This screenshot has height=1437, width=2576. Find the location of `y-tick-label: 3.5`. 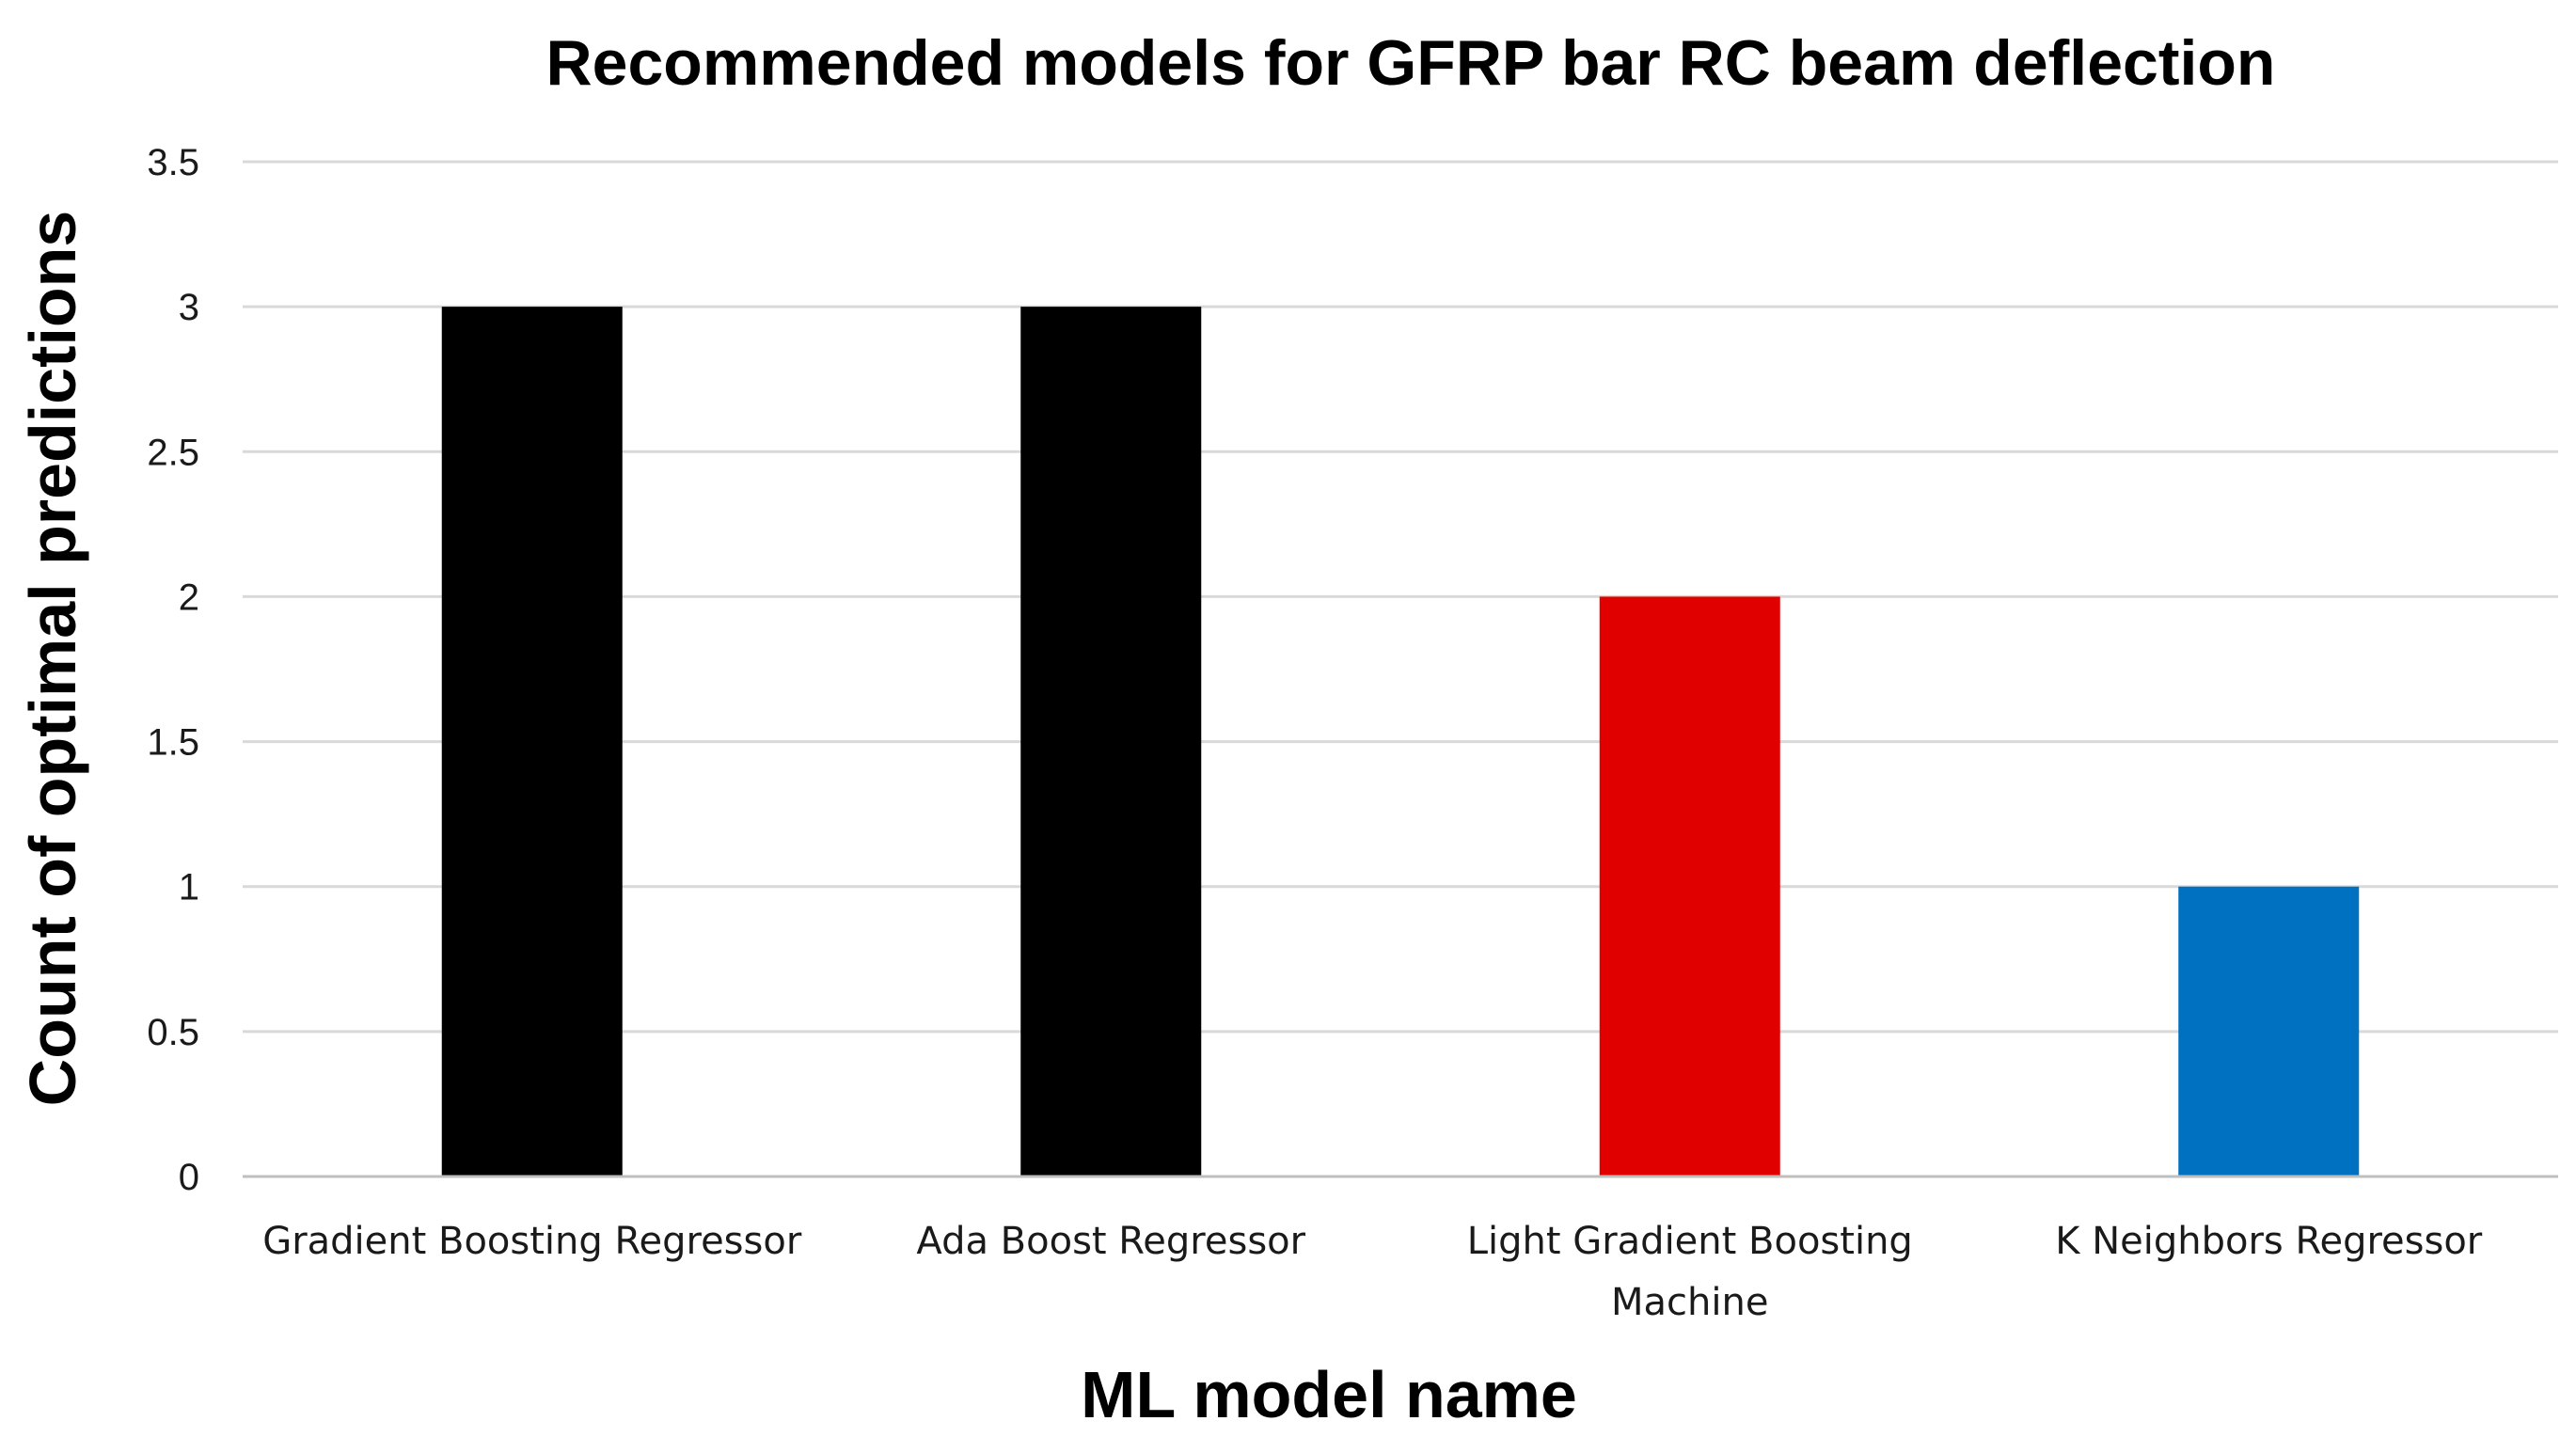

y-tick-label: 3.5 is located at coordinates (173, 162).